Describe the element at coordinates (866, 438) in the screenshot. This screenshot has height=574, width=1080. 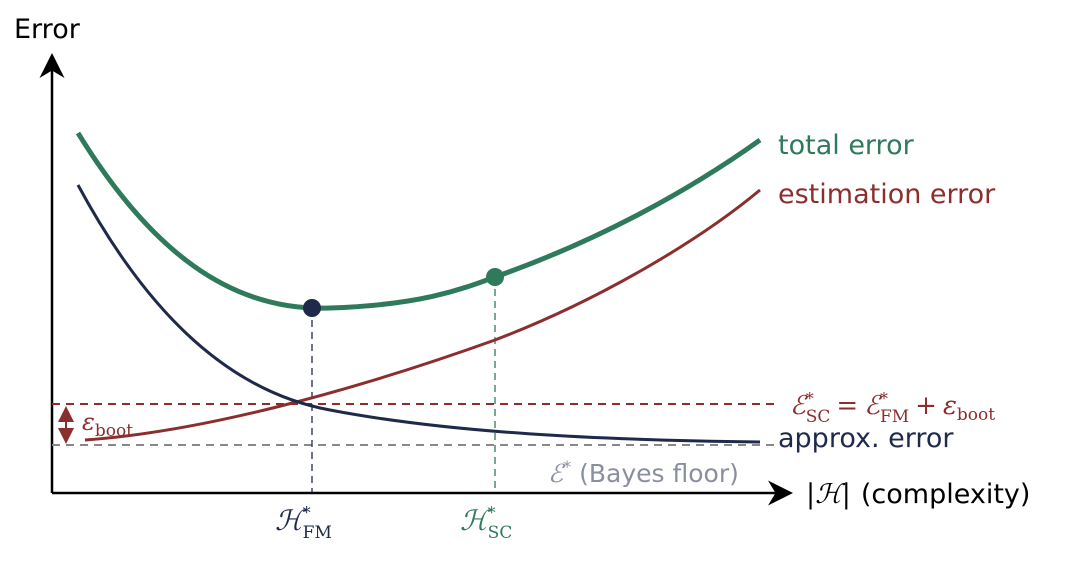
I see `curve-label: approx. error` at that location.